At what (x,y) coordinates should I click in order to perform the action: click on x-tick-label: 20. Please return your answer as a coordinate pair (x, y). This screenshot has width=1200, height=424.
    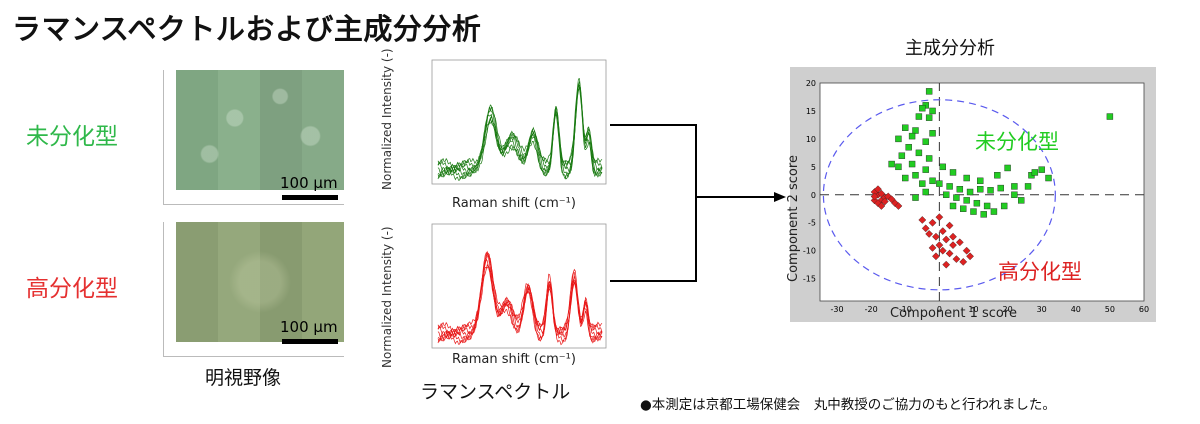
    Looking at the image, I should click on (1007, 309).